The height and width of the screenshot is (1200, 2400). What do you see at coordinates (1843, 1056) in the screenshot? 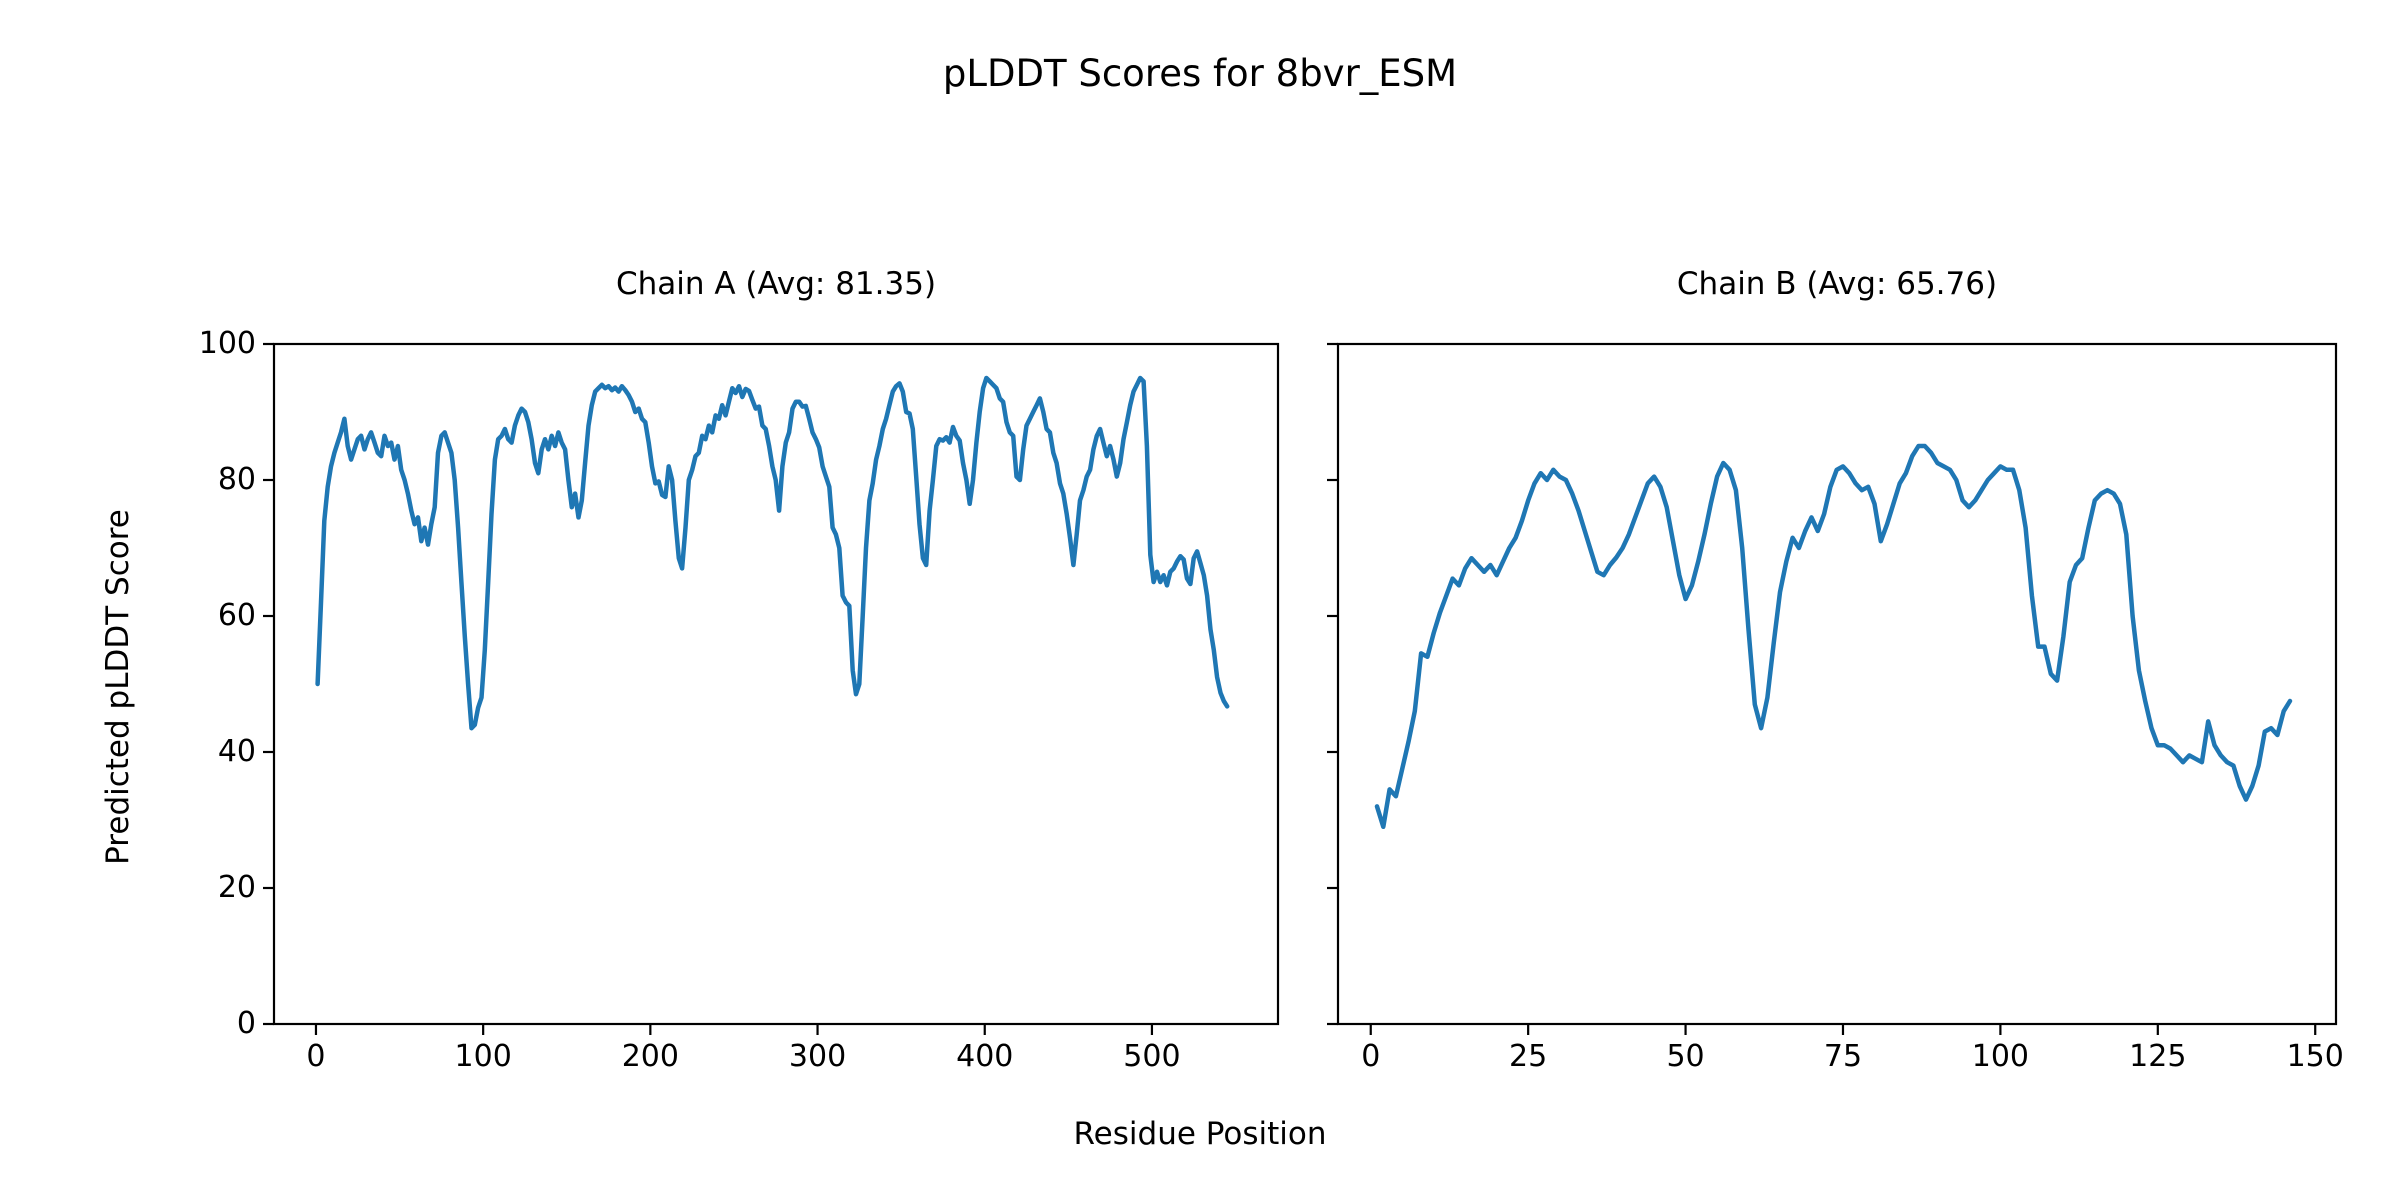
I see `chain-b-x-tick-label: 75` at bounding box center [1843, 1056].